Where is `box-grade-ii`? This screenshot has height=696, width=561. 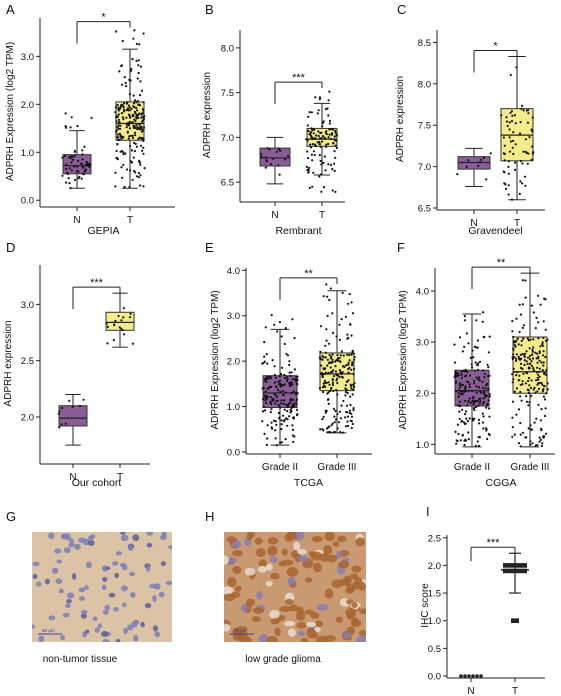
box-grade-ii is located at coordinates (472, 379).